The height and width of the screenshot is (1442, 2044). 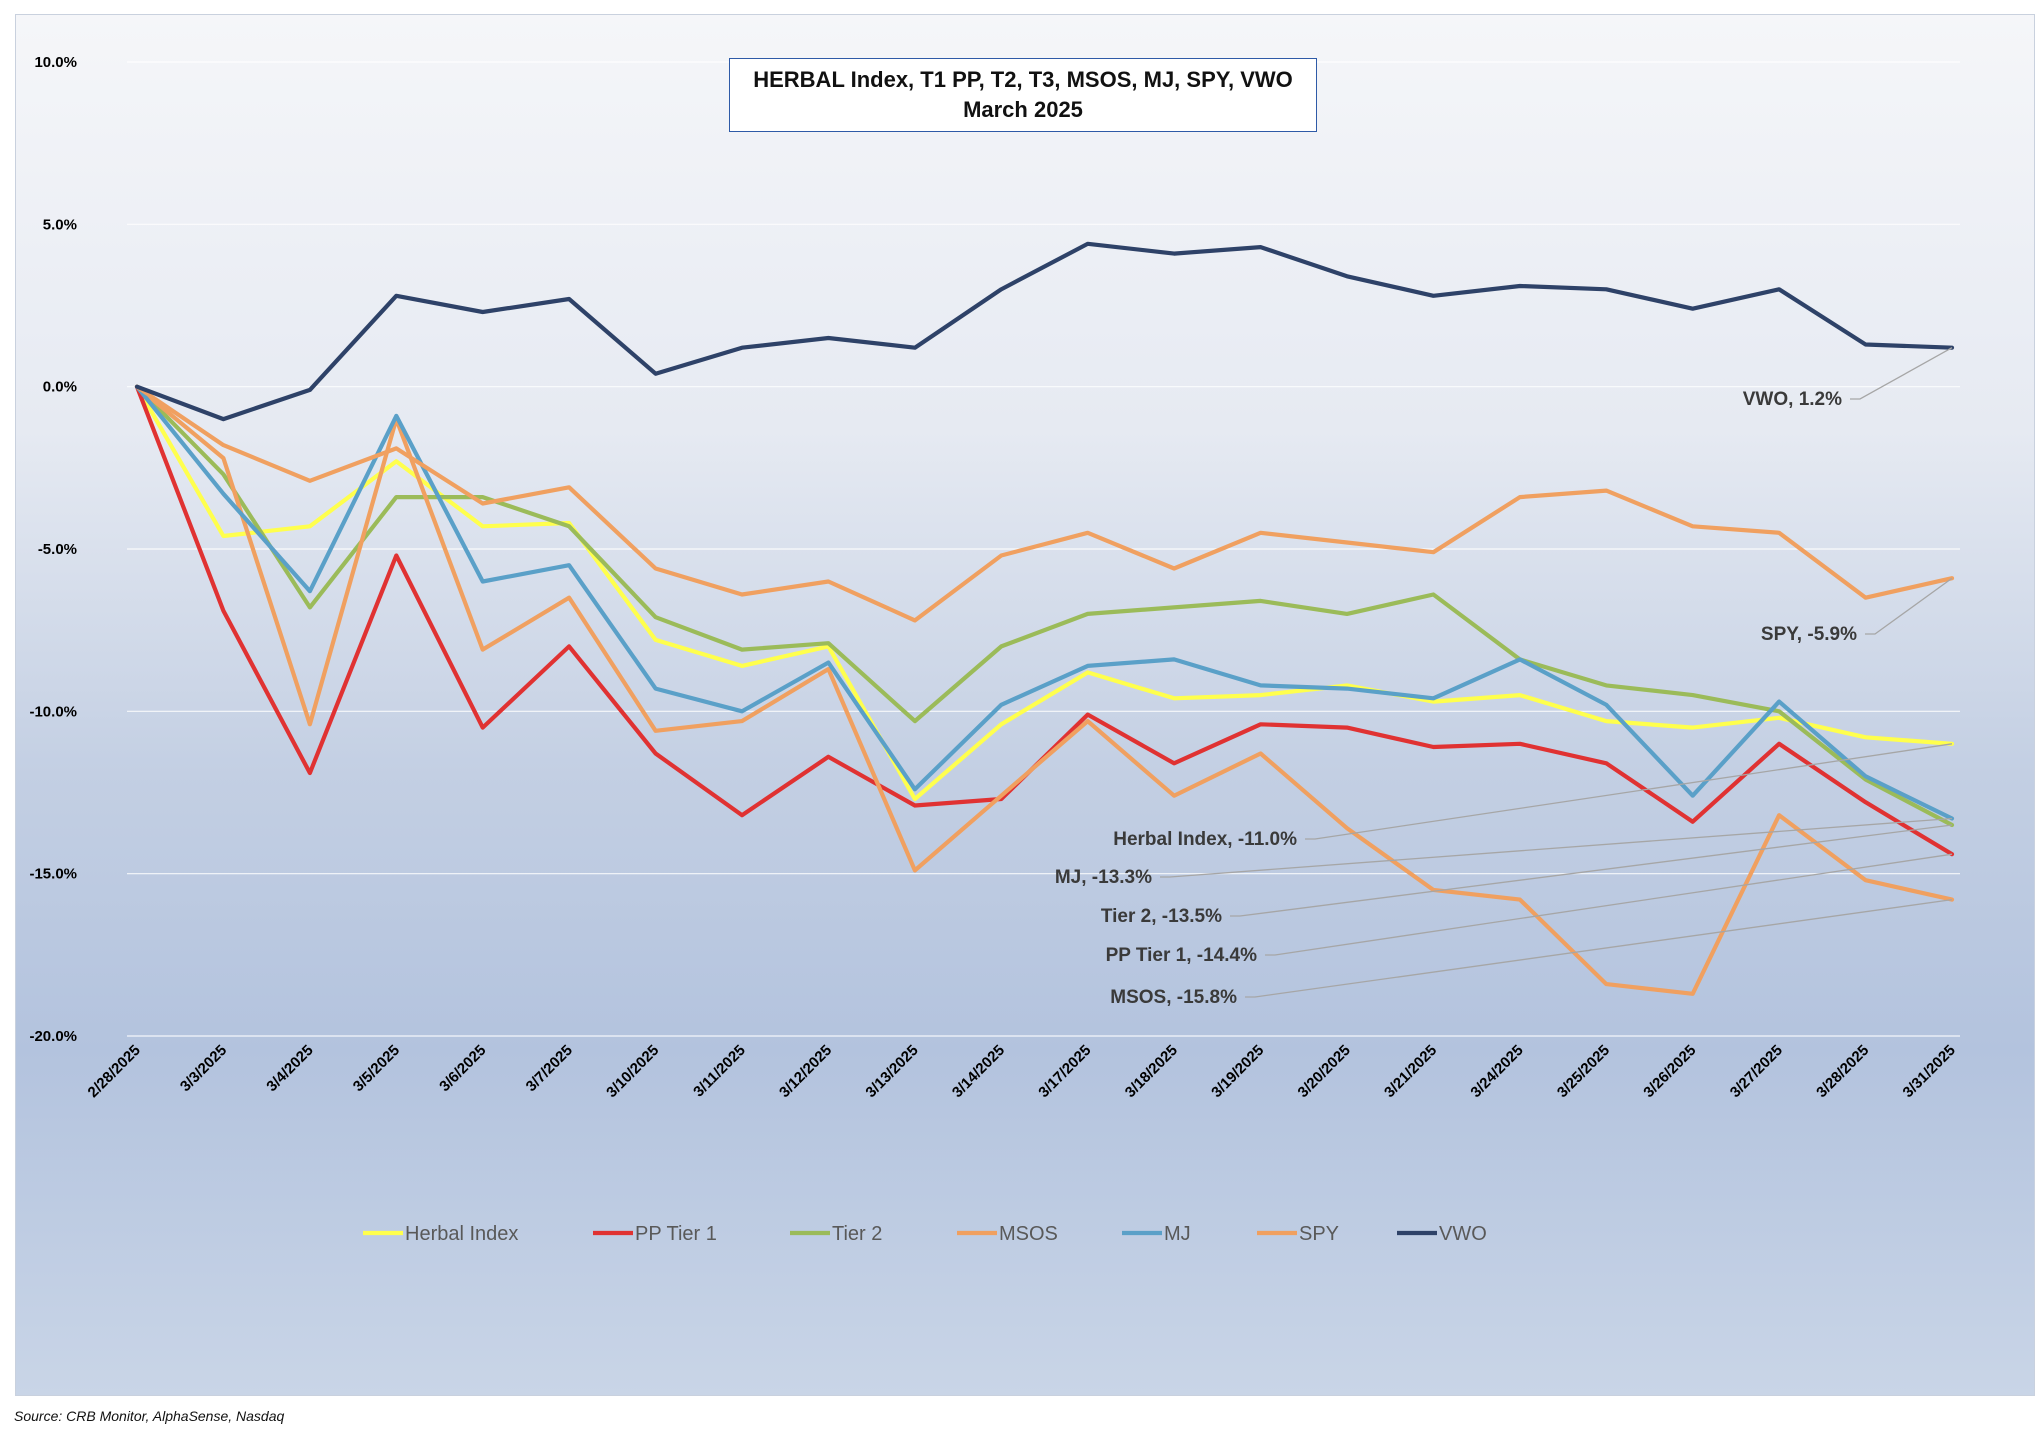 What do you see at coordinates (1028, 1234) in the screenshot?
I see `legend-label: MSOS` at bounding box center [1028, 1234].